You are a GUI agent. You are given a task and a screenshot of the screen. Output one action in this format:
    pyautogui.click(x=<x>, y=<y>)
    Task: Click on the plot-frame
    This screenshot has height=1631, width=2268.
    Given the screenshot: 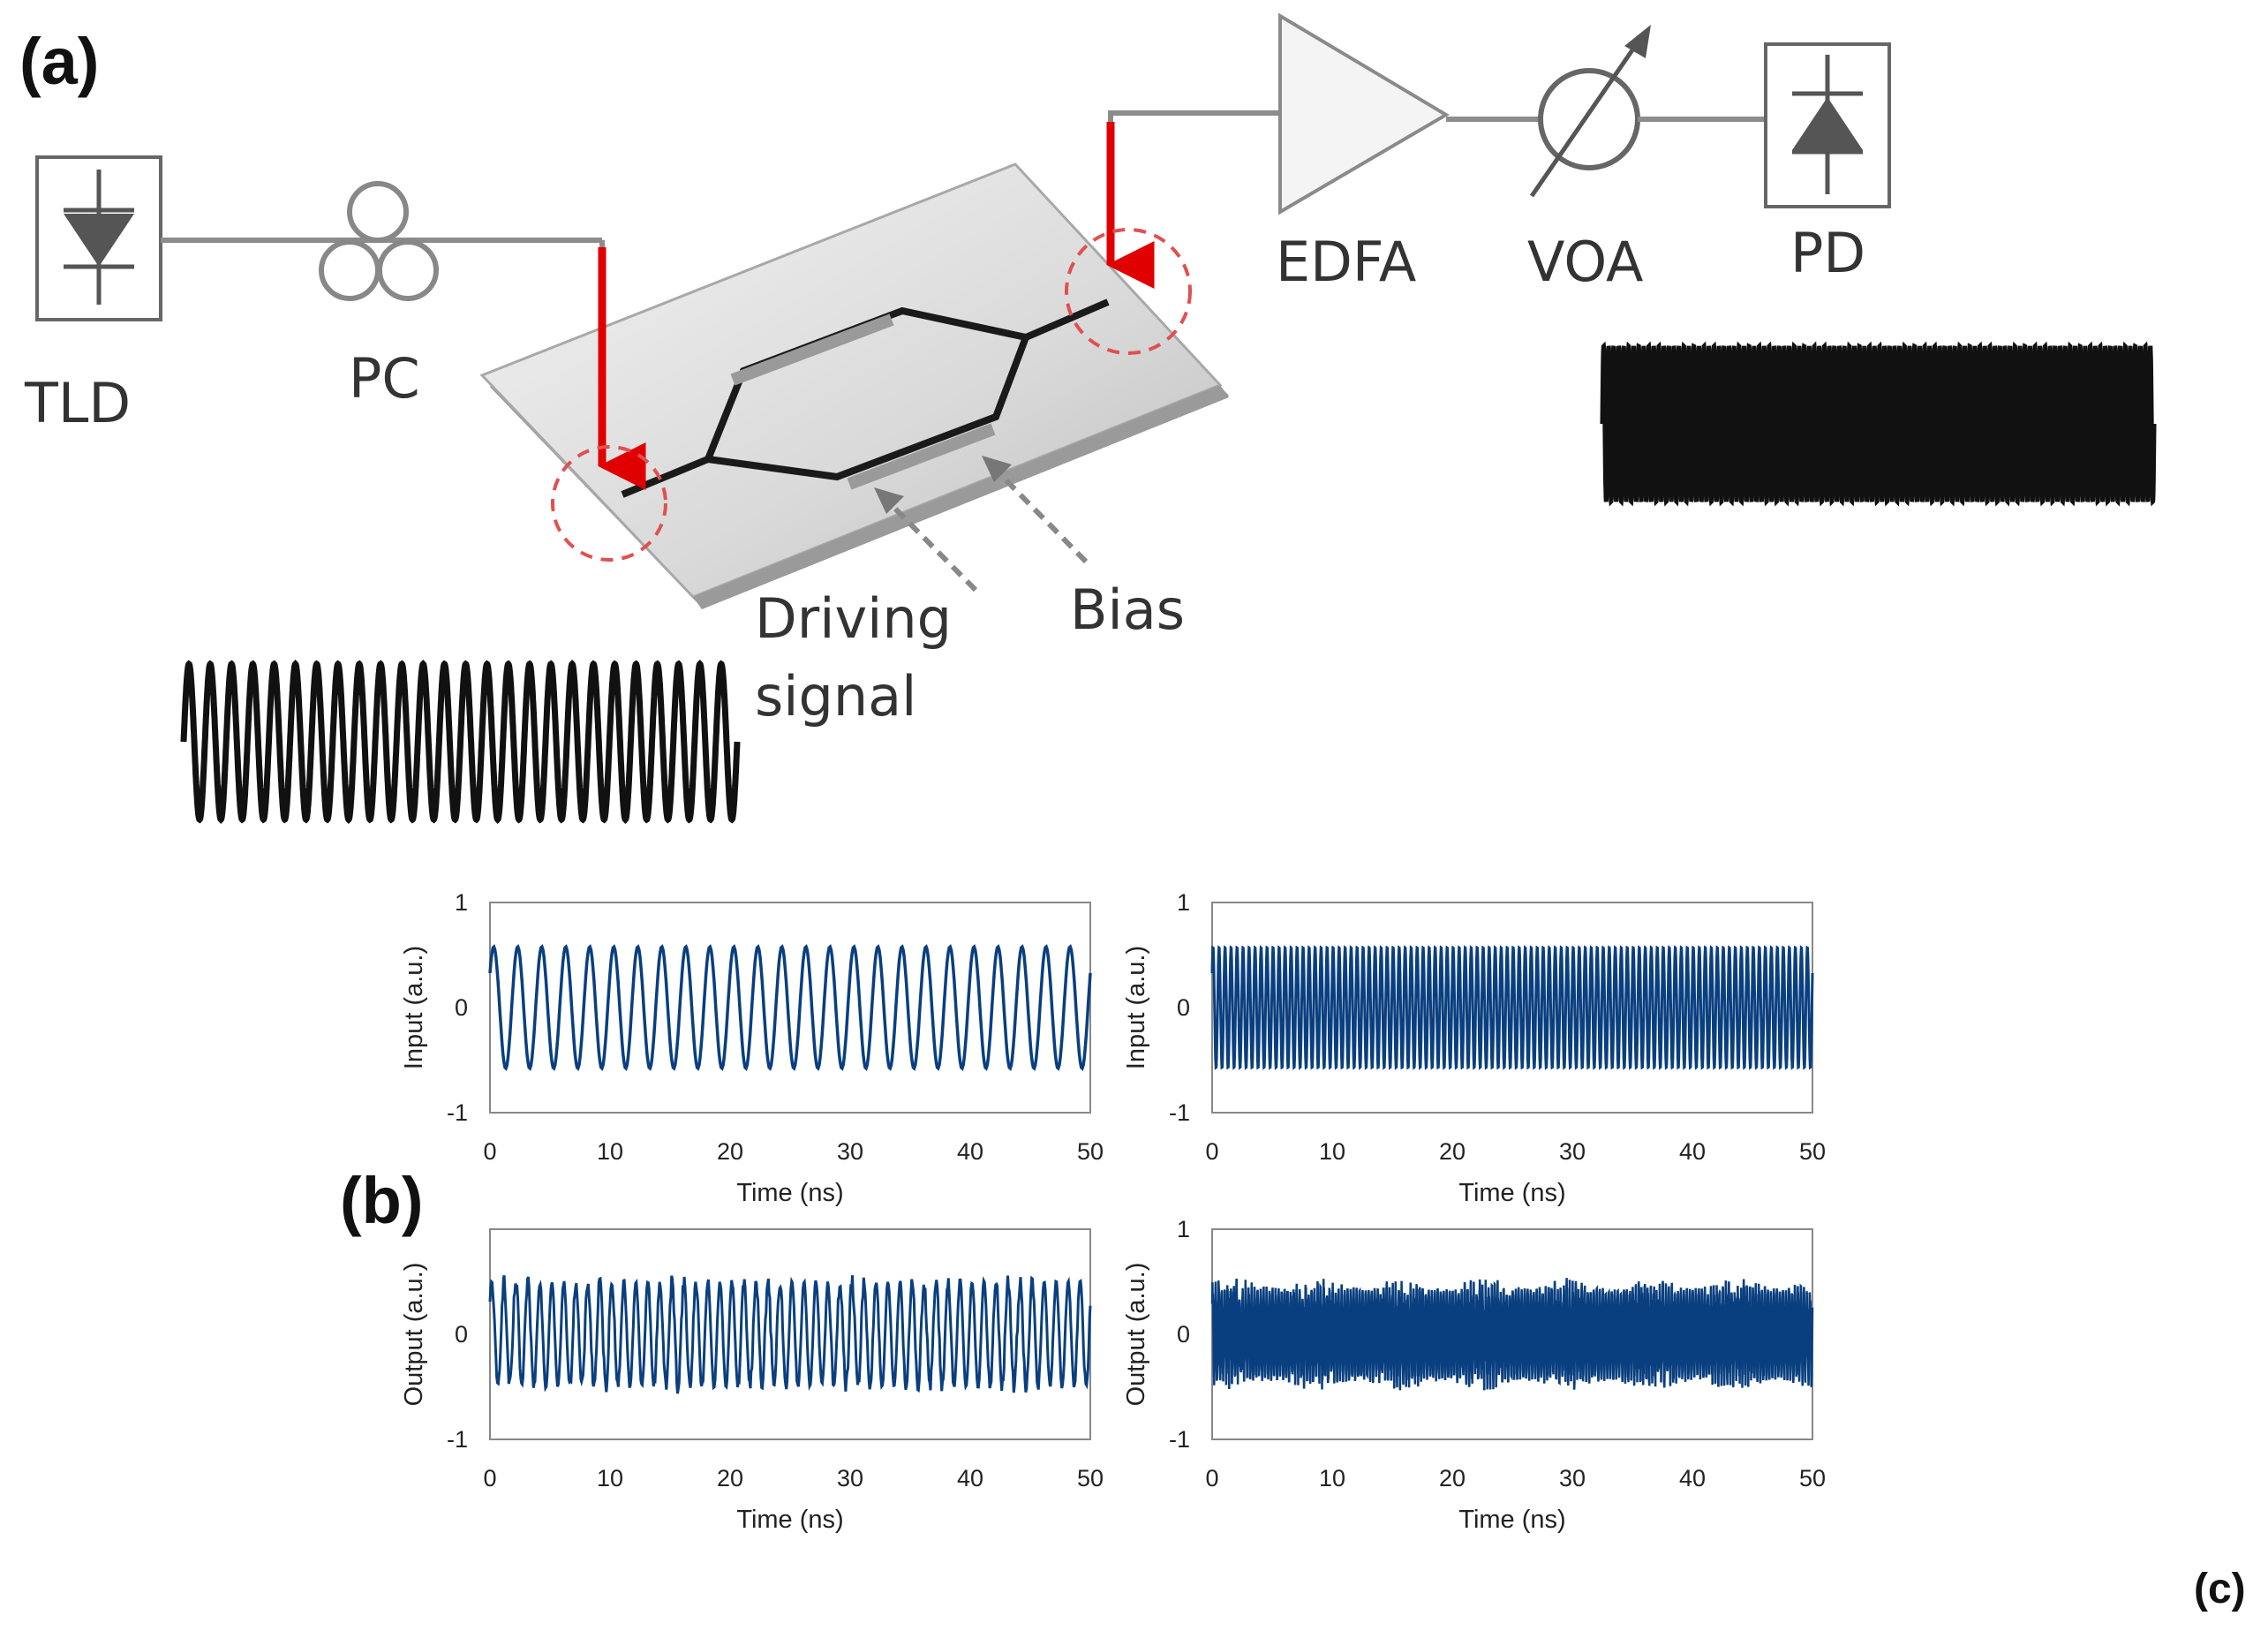 What is the action you would take?
    pyautogui.click(x=790, y=1008)
    